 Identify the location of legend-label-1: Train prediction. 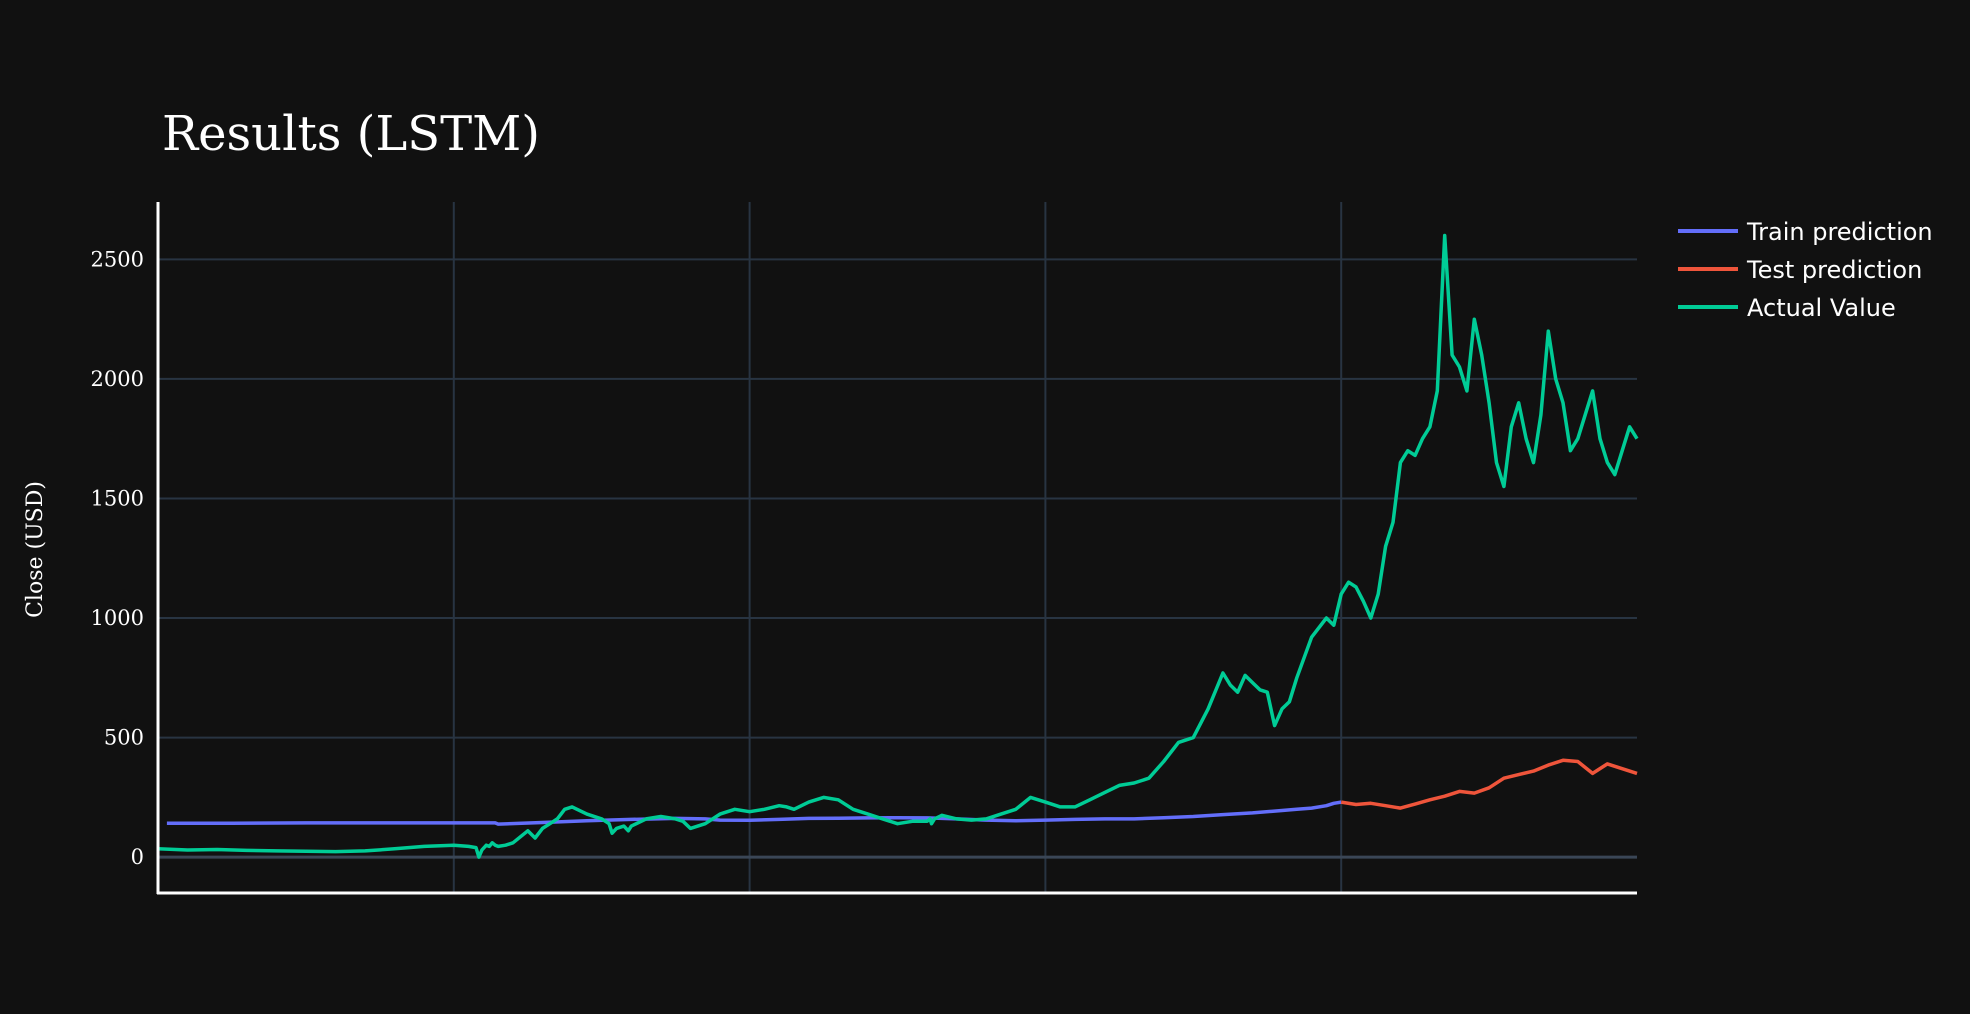
(1839, 232).